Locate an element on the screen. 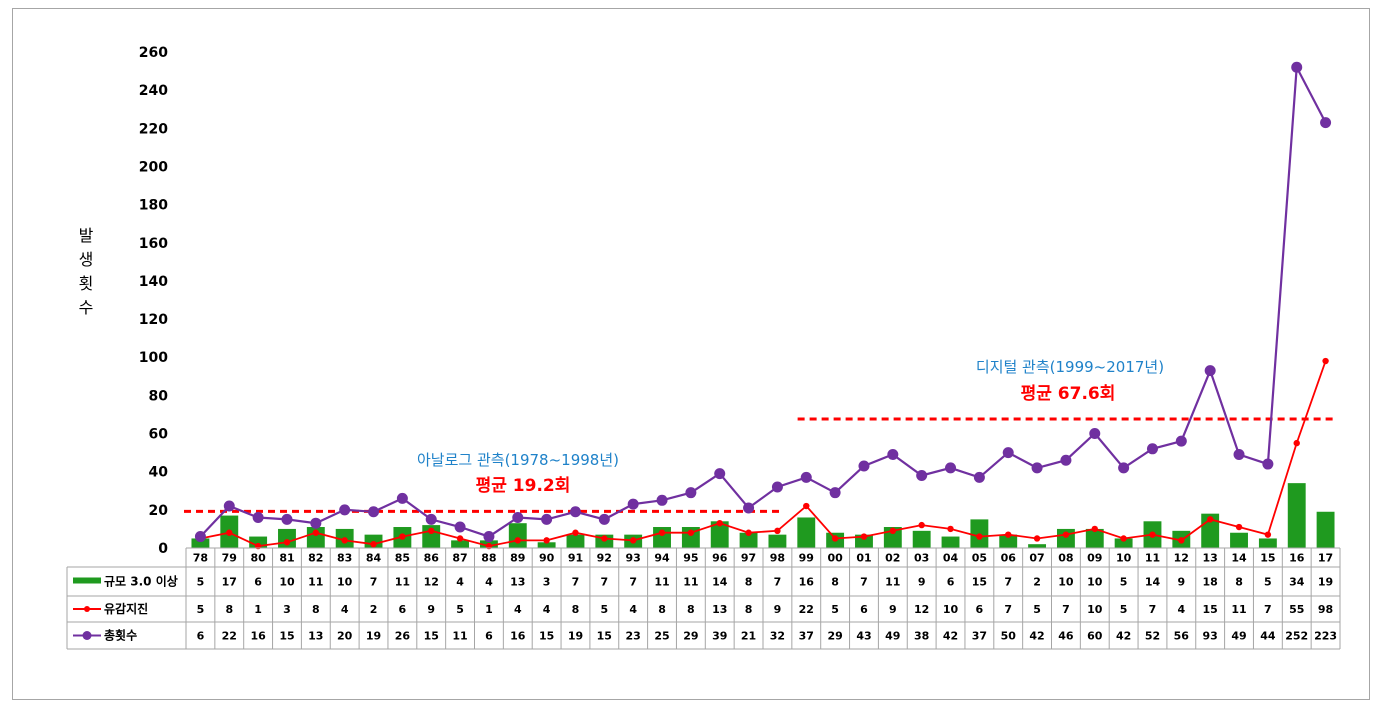  x-tick-label: 14 is located at coordinates (1239, 558).